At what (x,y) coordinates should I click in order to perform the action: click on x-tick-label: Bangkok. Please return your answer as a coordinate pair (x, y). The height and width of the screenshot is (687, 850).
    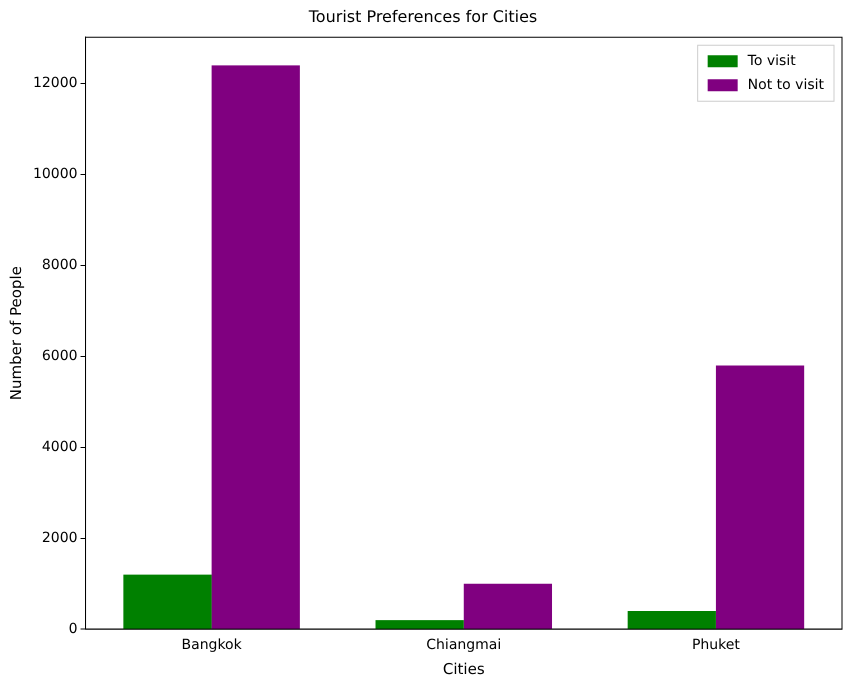
    Looking at the image, I should click on (212, 645).